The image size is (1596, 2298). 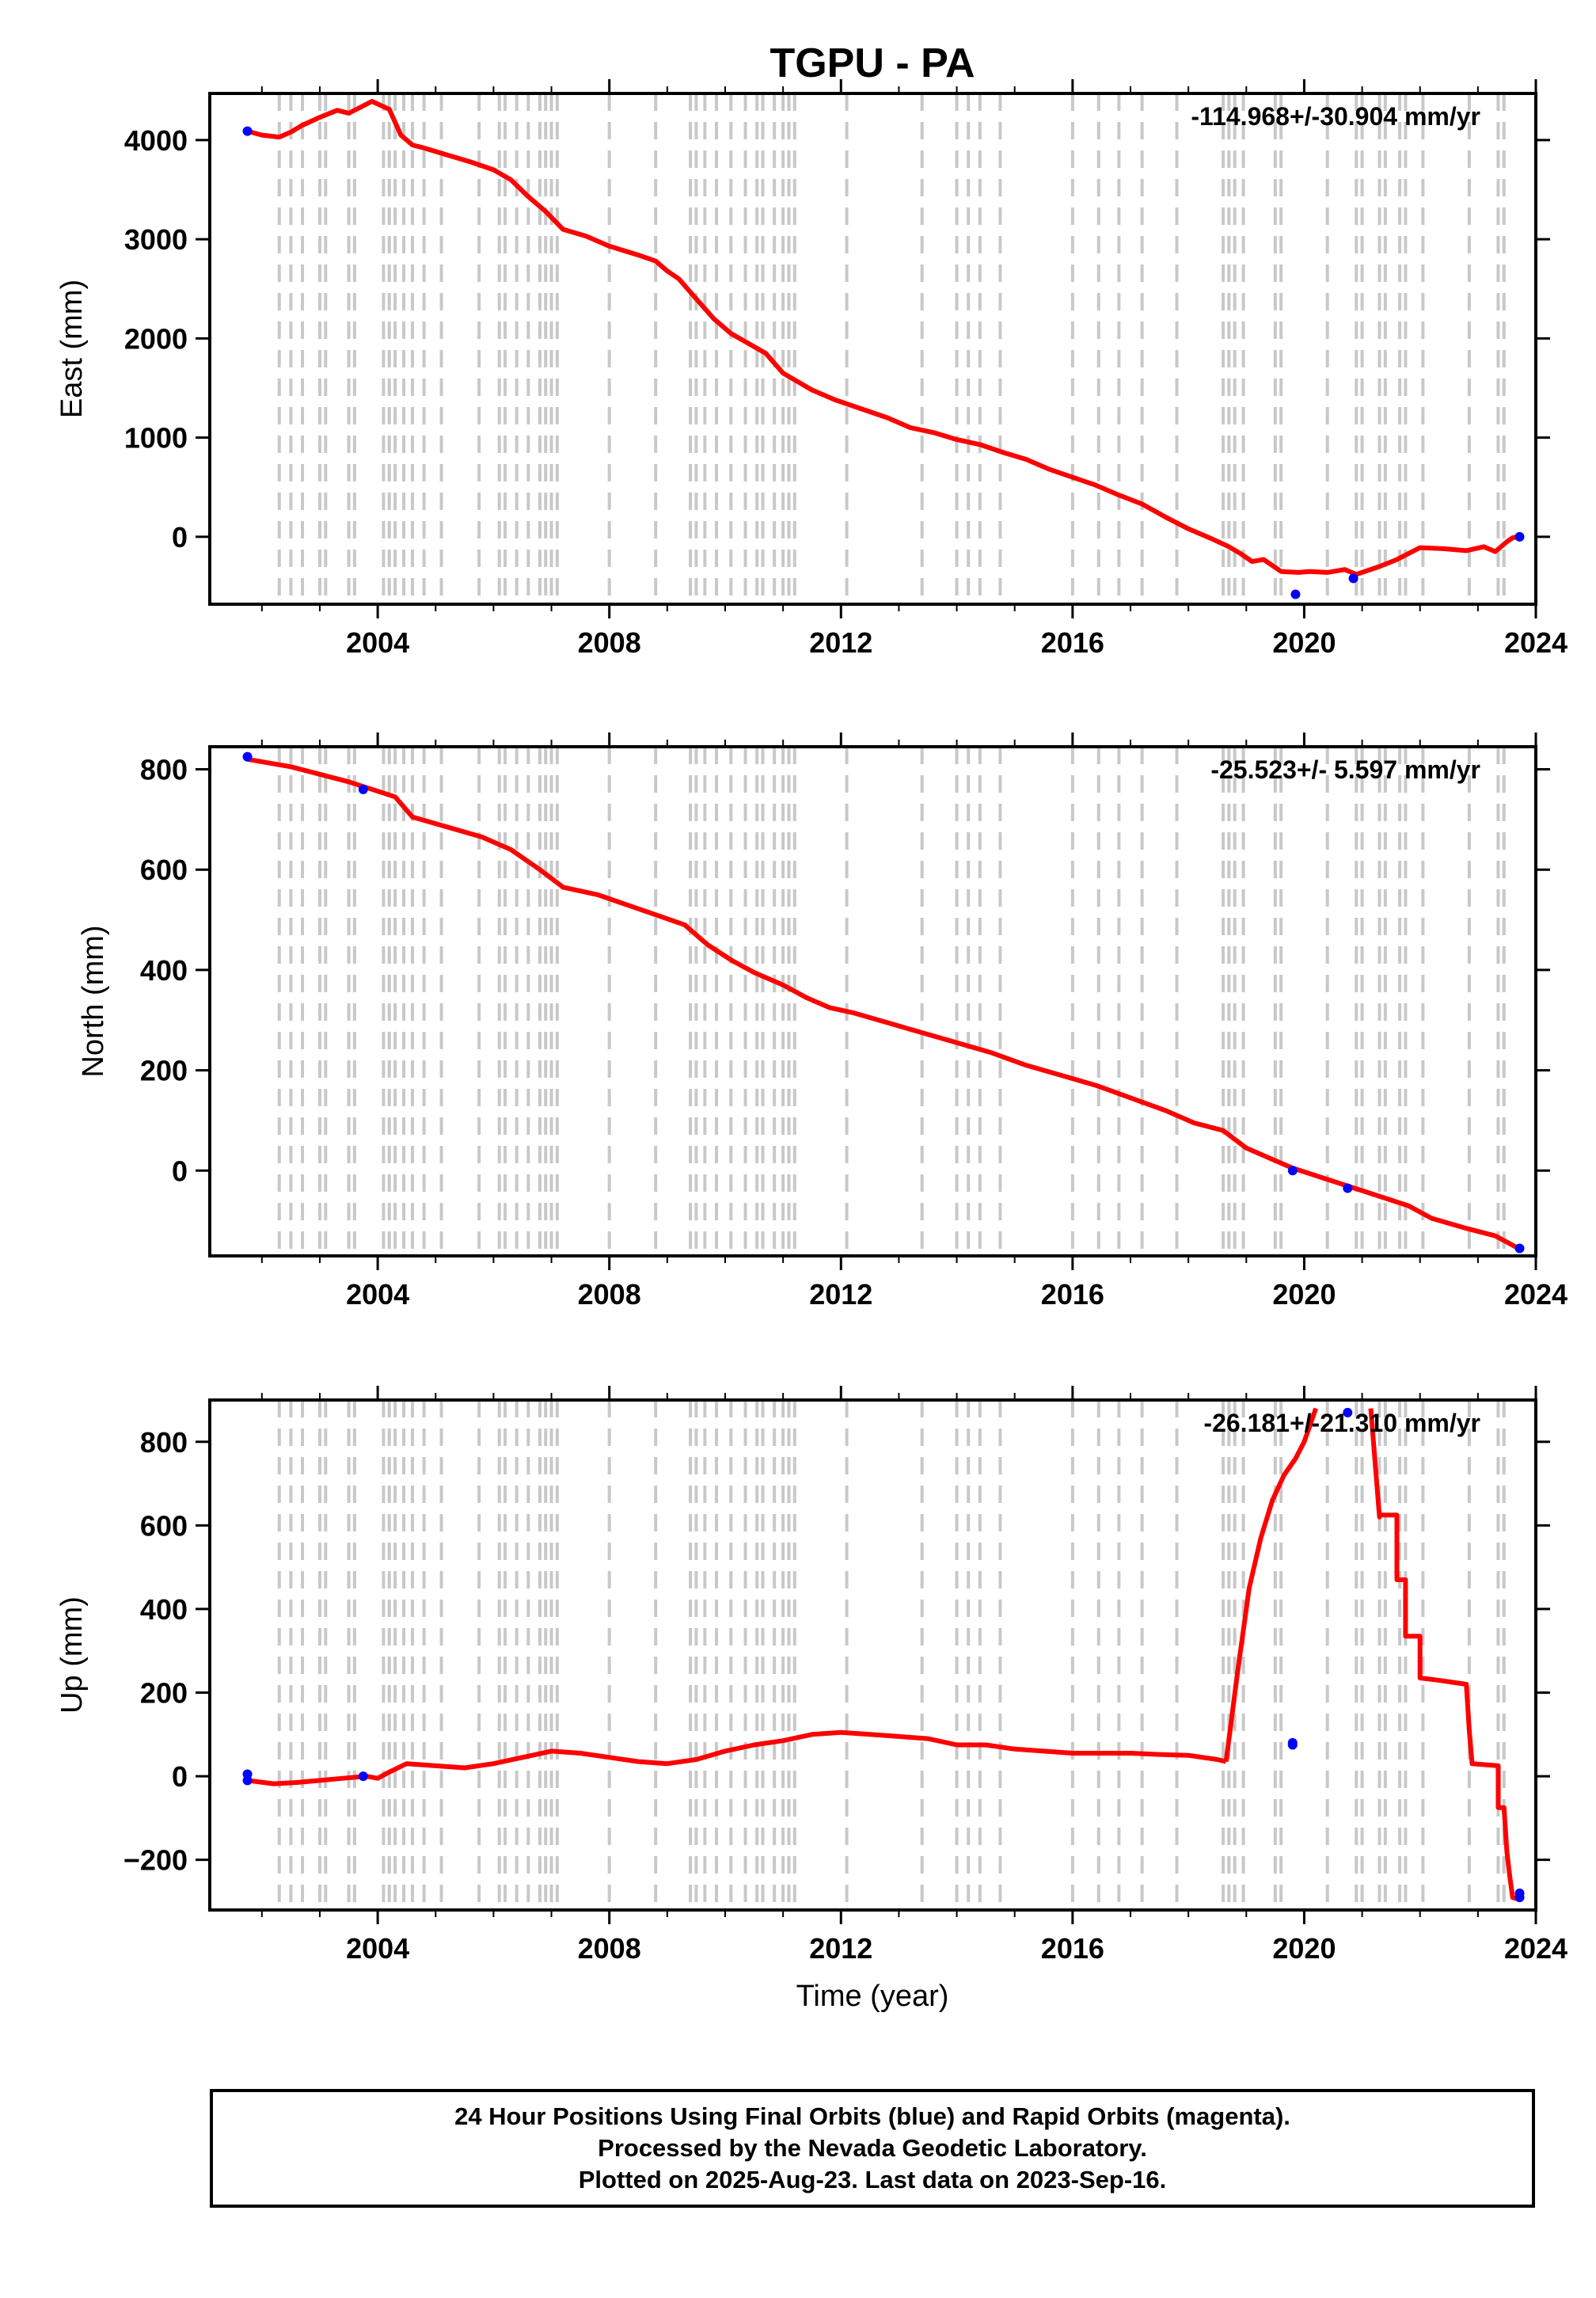 I want to click on rate-annotation: -25.523+/- 5.597 mm/yr, so click(x=1345, y=769).